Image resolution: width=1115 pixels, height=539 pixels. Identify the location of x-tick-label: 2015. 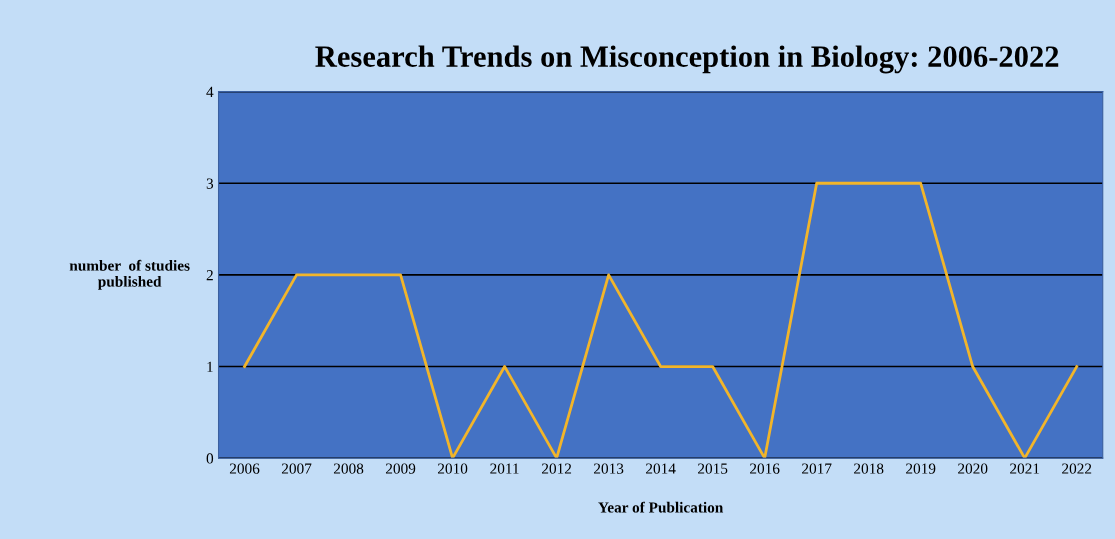
(713, 468).